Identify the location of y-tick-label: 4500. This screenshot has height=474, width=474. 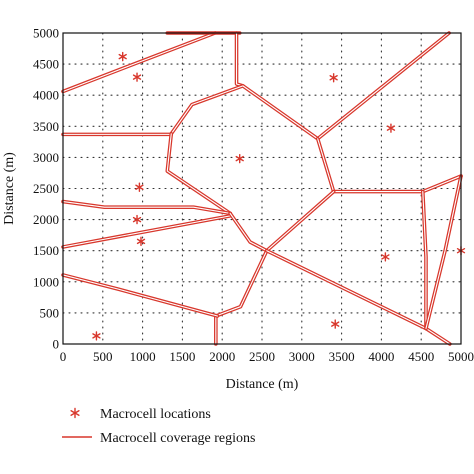
(46, 64).